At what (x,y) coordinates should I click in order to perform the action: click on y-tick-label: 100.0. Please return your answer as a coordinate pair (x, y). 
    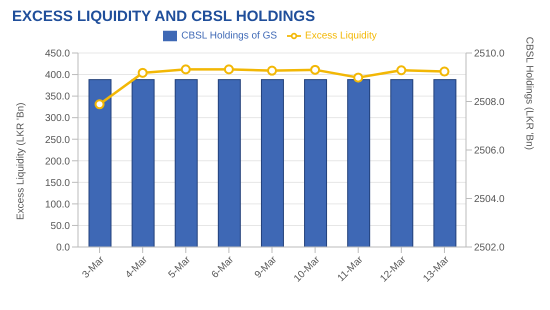
    Looking at the image, I should click on (57, 204).